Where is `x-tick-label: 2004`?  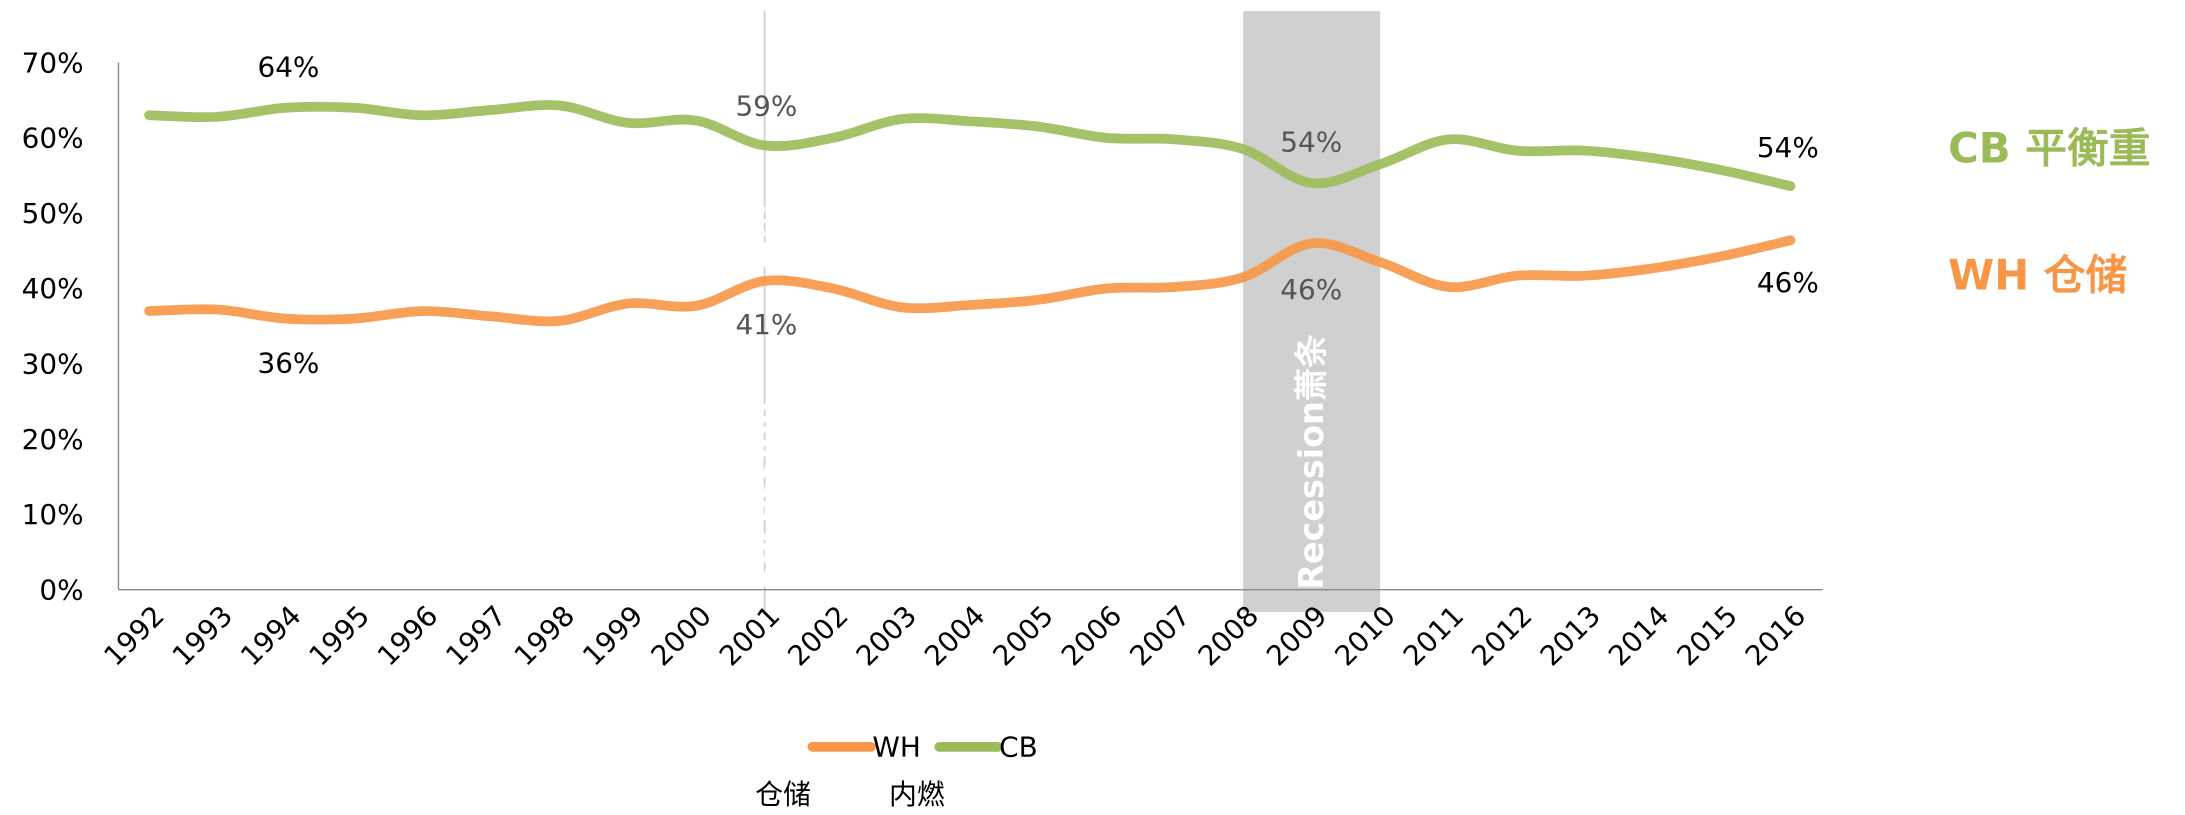 x-tick-label: 2004 is located at coordinates (954, 635).